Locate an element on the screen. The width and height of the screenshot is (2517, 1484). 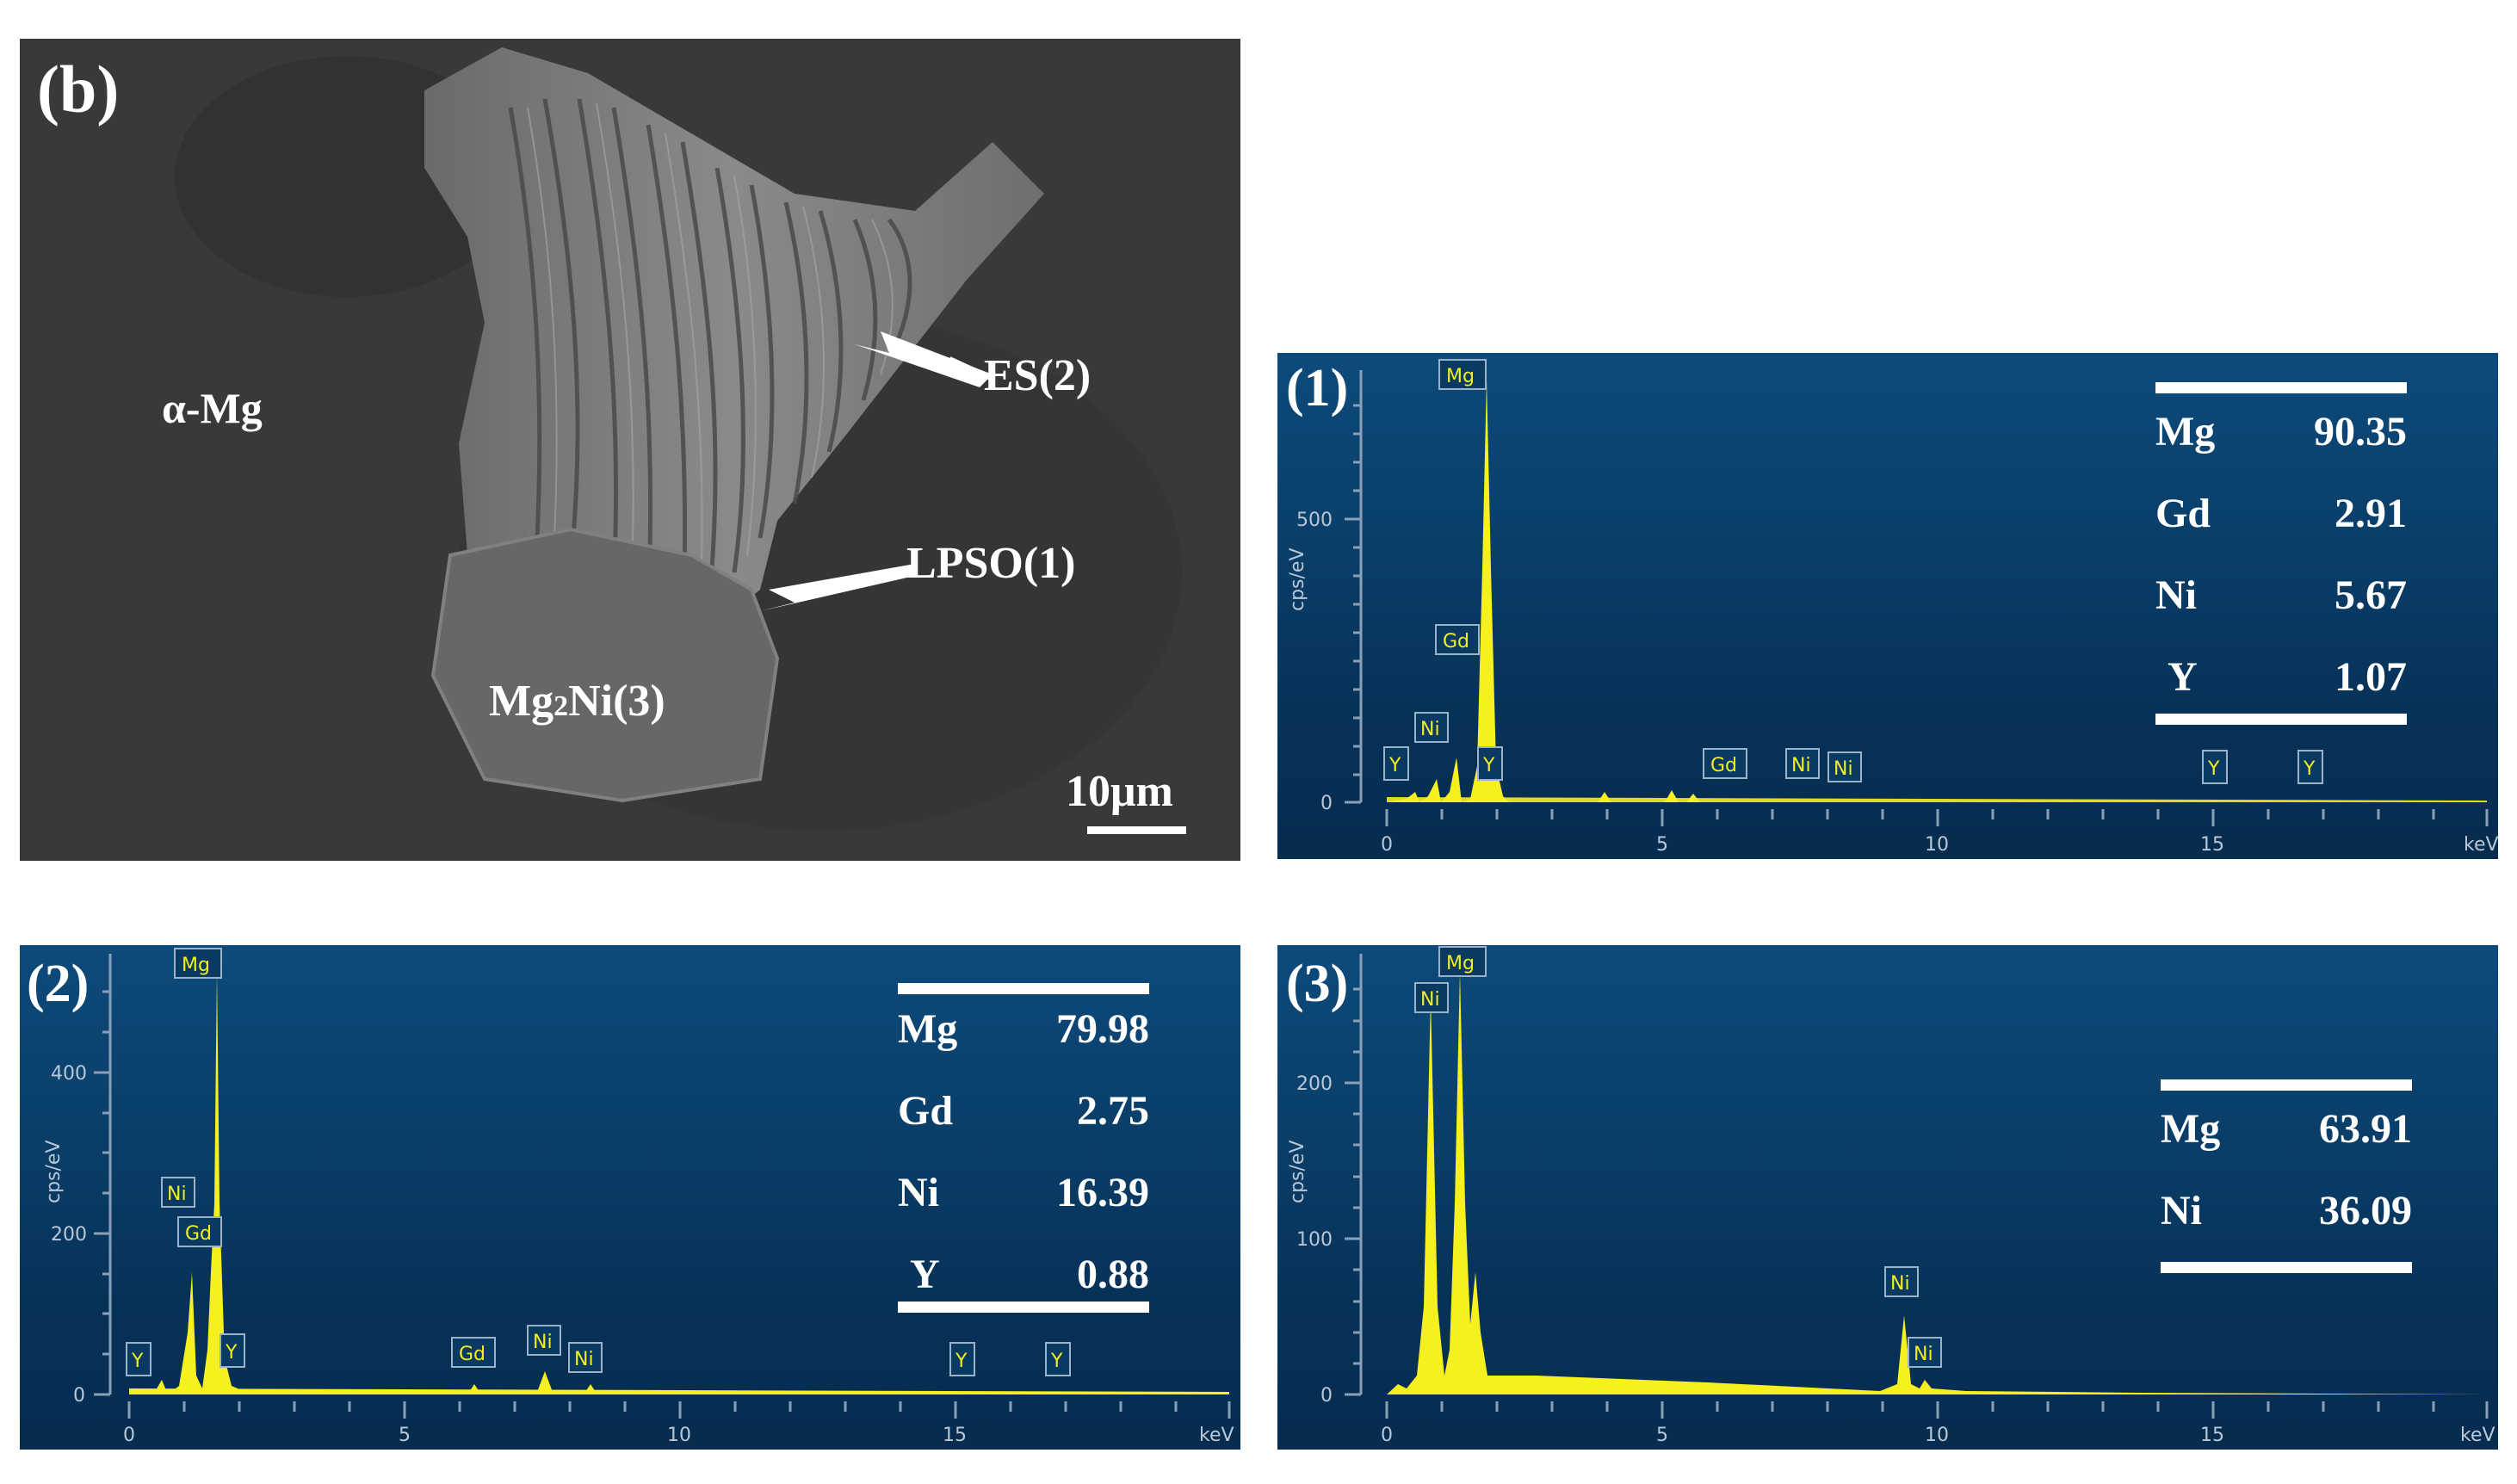
composition-row: Y 1.07 is located at coordinates (2281, 694).